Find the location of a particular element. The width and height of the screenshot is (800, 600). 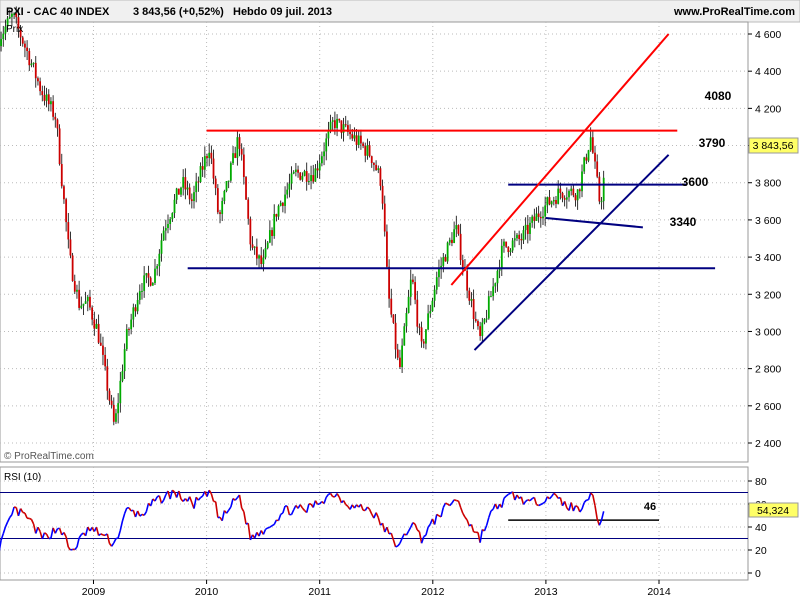

time-tick-label: 2011 is located at coordinates (319, 592).